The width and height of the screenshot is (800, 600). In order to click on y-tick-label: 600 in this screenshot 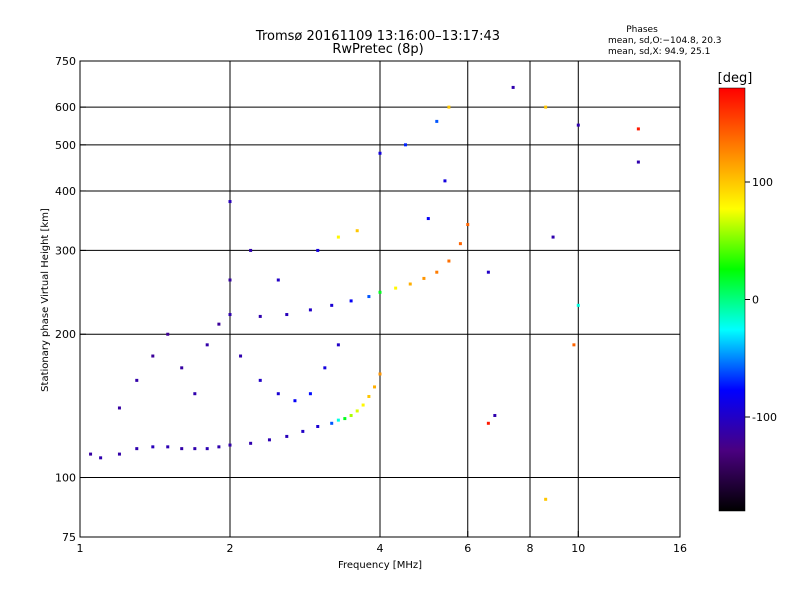, I will do `click(65, 107)`.